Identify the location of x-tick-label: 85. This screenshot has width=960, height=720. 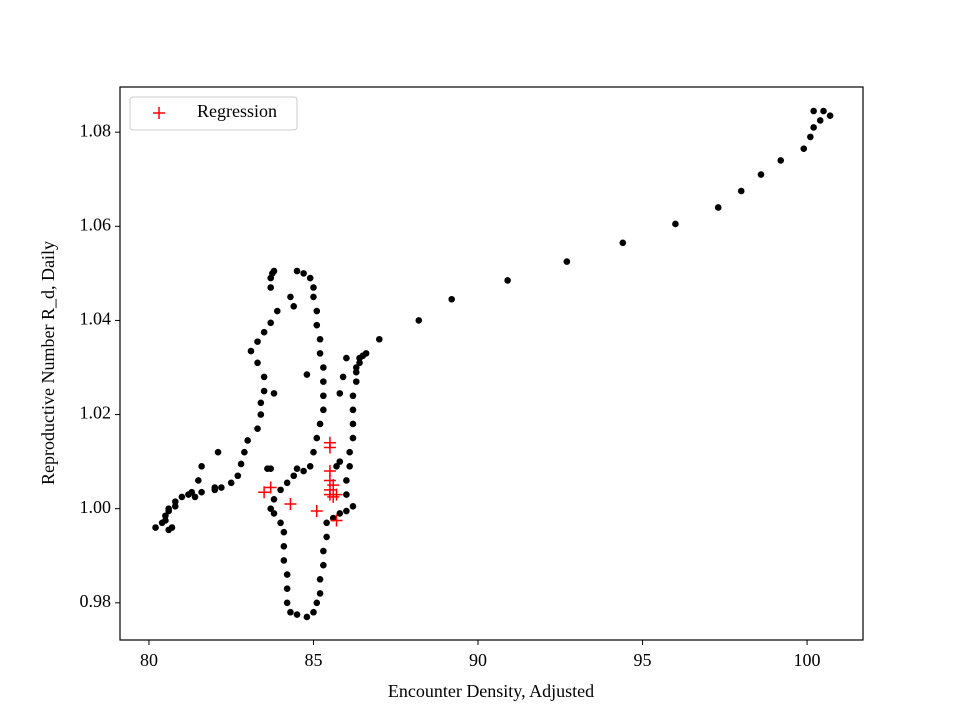
(313, 660).